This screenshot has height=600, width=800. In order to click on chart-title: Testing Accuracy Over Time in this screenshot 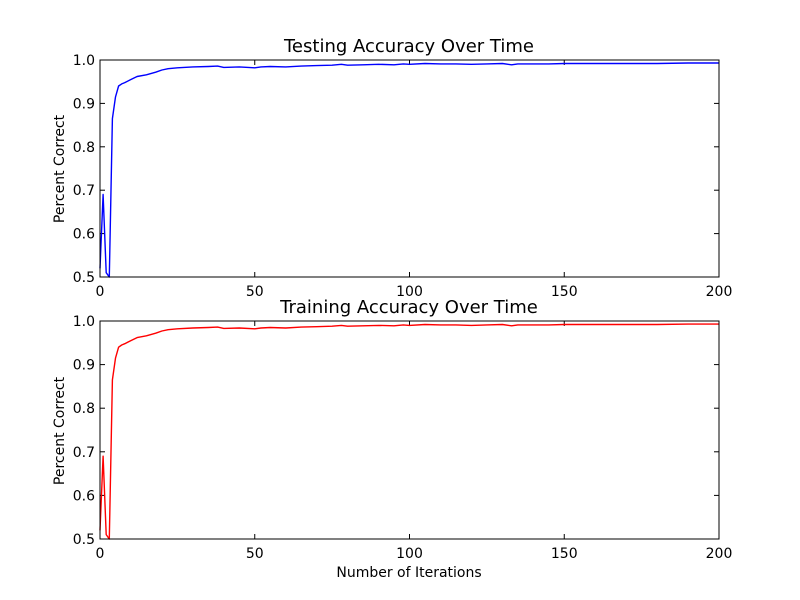, I will do `click(408, 46)`.